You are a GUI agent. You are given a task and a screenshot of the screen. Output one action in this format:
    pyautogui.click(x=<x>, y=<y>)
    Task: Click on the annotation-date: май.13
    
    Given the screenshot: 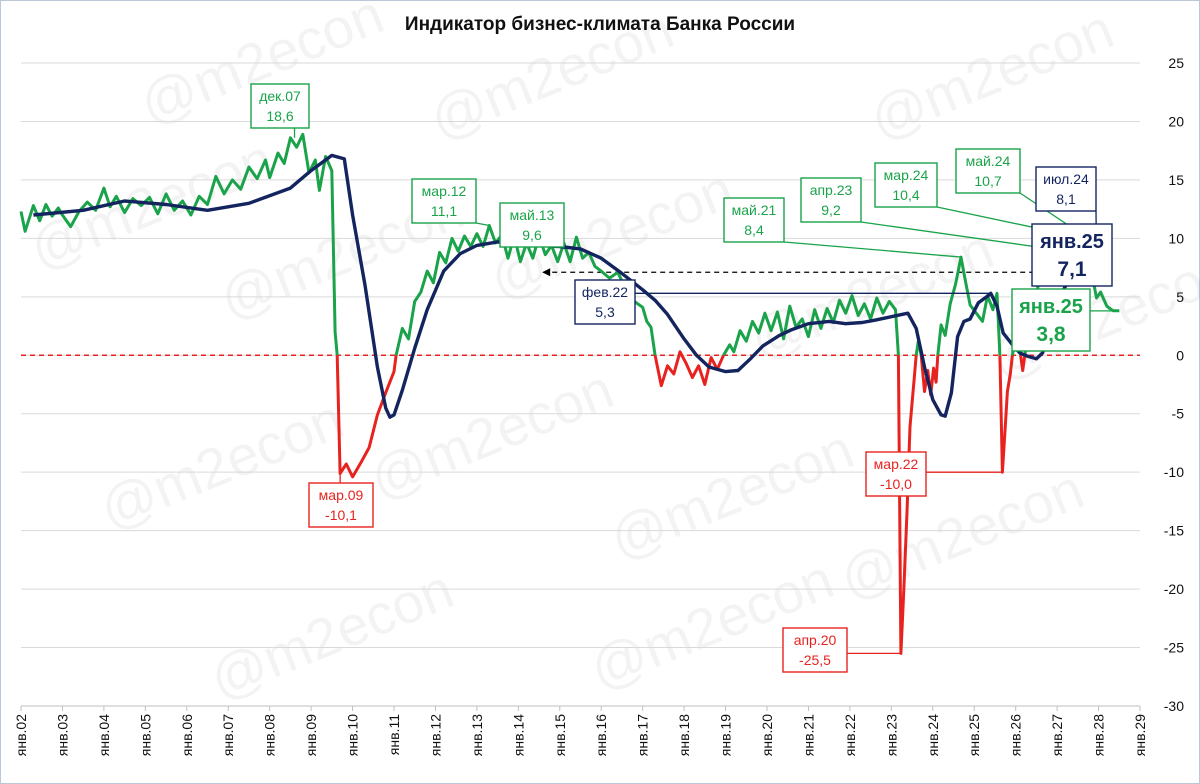 What is the action you would take?
    pyautogui.click(x=532, y=215)
    